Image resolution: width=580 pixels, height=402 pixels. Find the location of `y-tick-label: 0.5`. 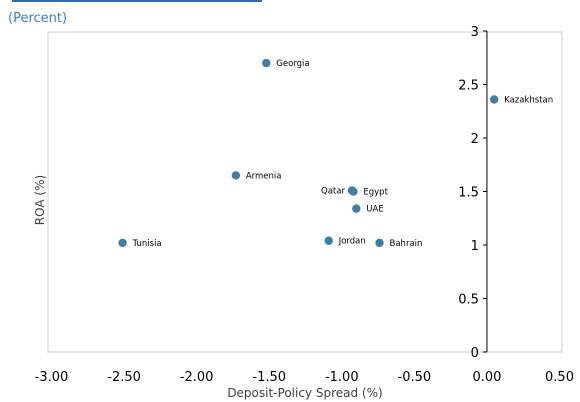

y-tick-label: 0.5 is located at coordinates (468, 300).